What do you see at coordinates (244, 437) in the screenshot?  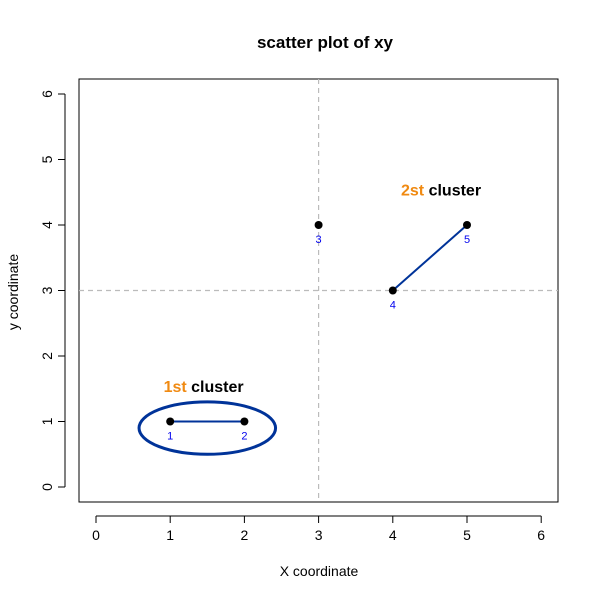 I see `point-label: 2` at bounding box center [244, 437].